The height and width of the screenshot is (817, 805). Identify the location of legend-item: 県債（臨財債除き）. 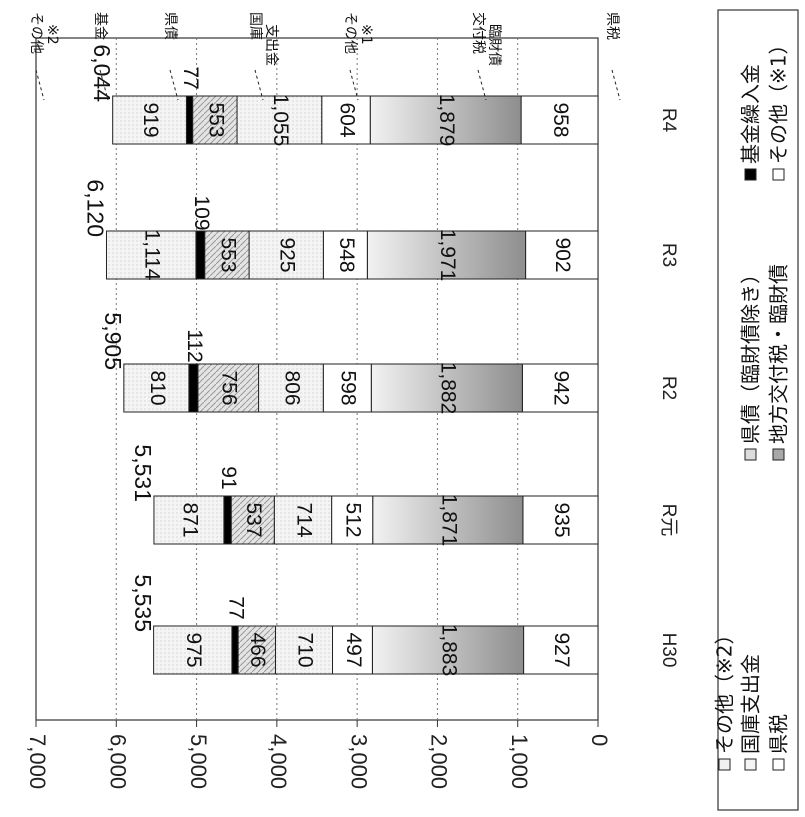
(751, 362).